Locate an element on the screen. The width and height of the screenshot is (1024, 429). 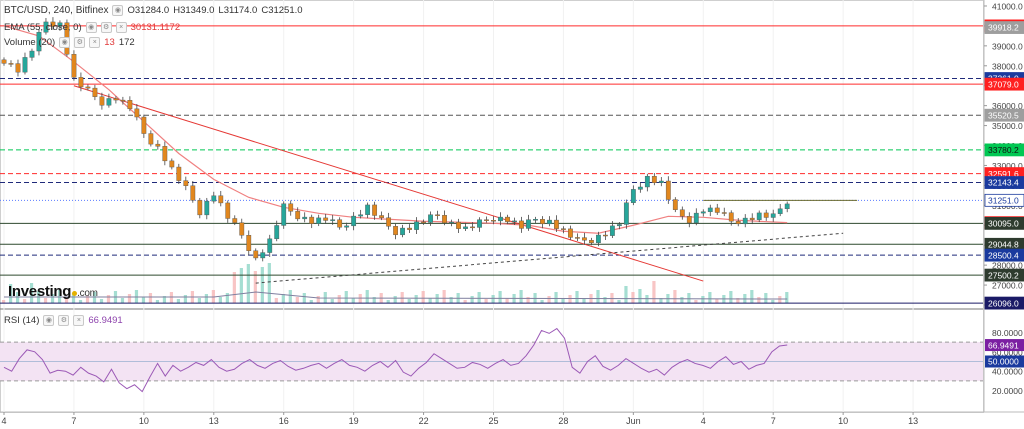
rsi-close-icon: × is located at coordinates (79, 320).